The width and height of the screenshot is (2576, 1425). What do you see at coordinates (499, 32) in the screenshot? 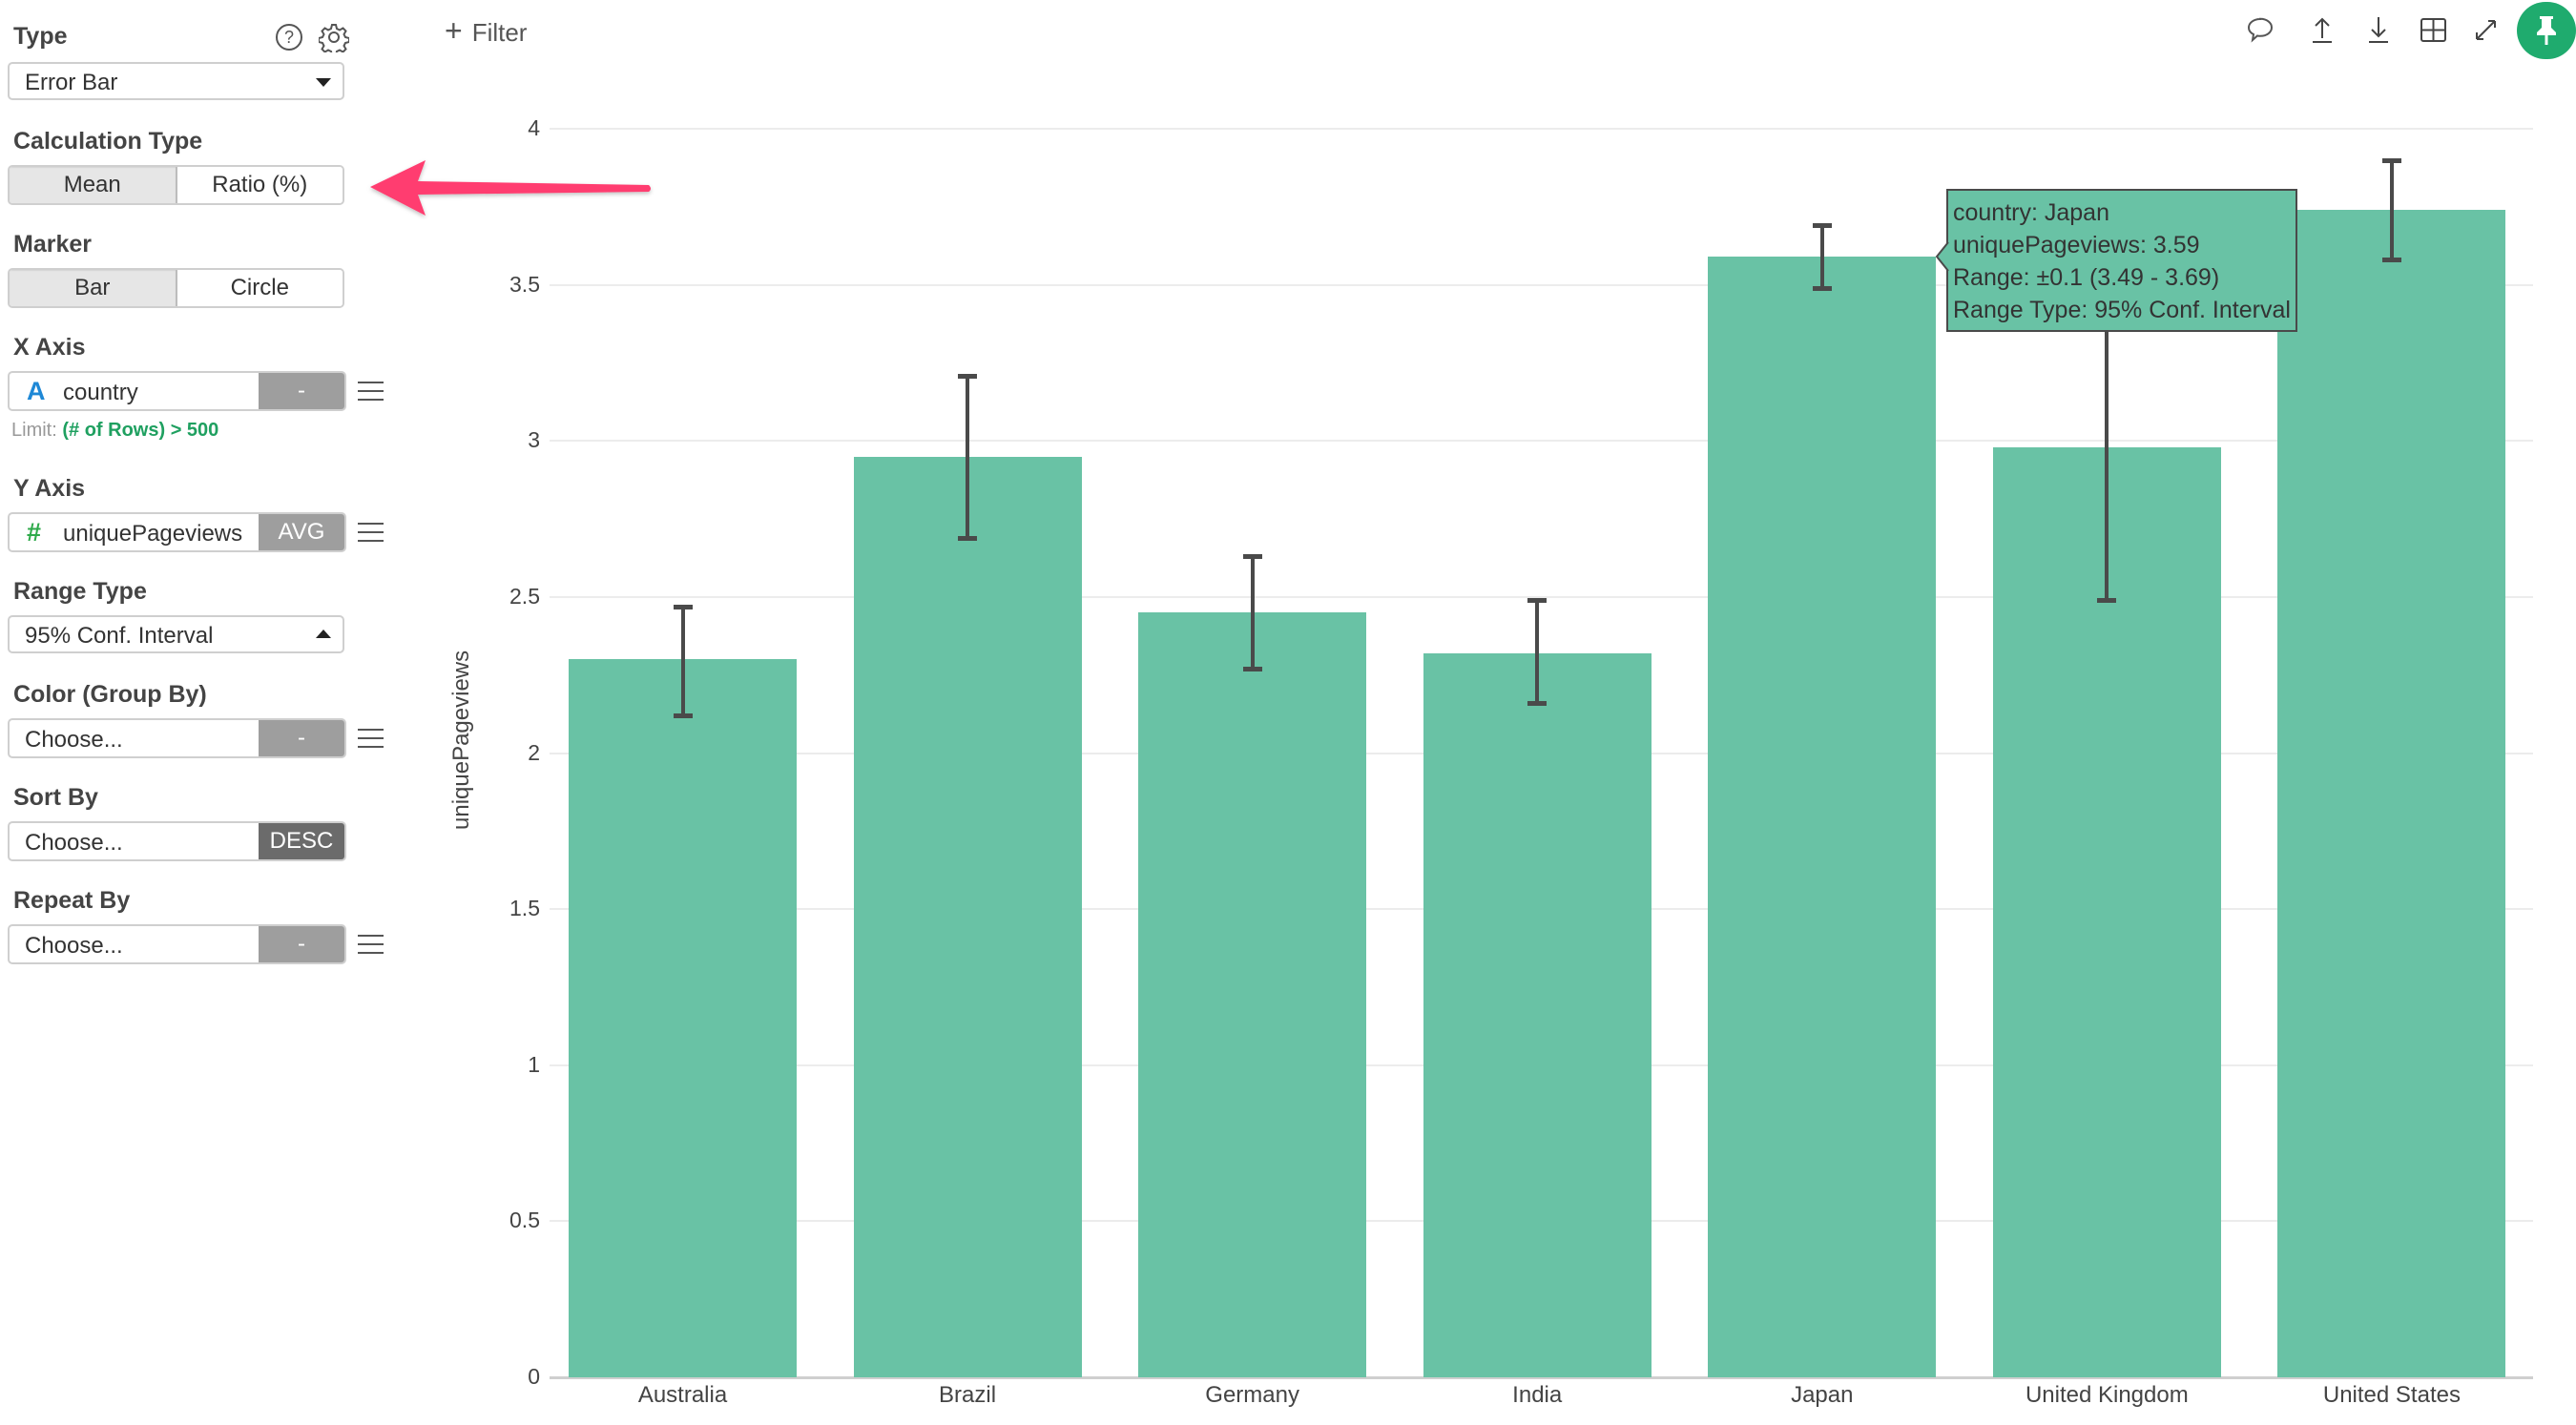
I see `filter-label: Filter` at bounding box center [499, 32].